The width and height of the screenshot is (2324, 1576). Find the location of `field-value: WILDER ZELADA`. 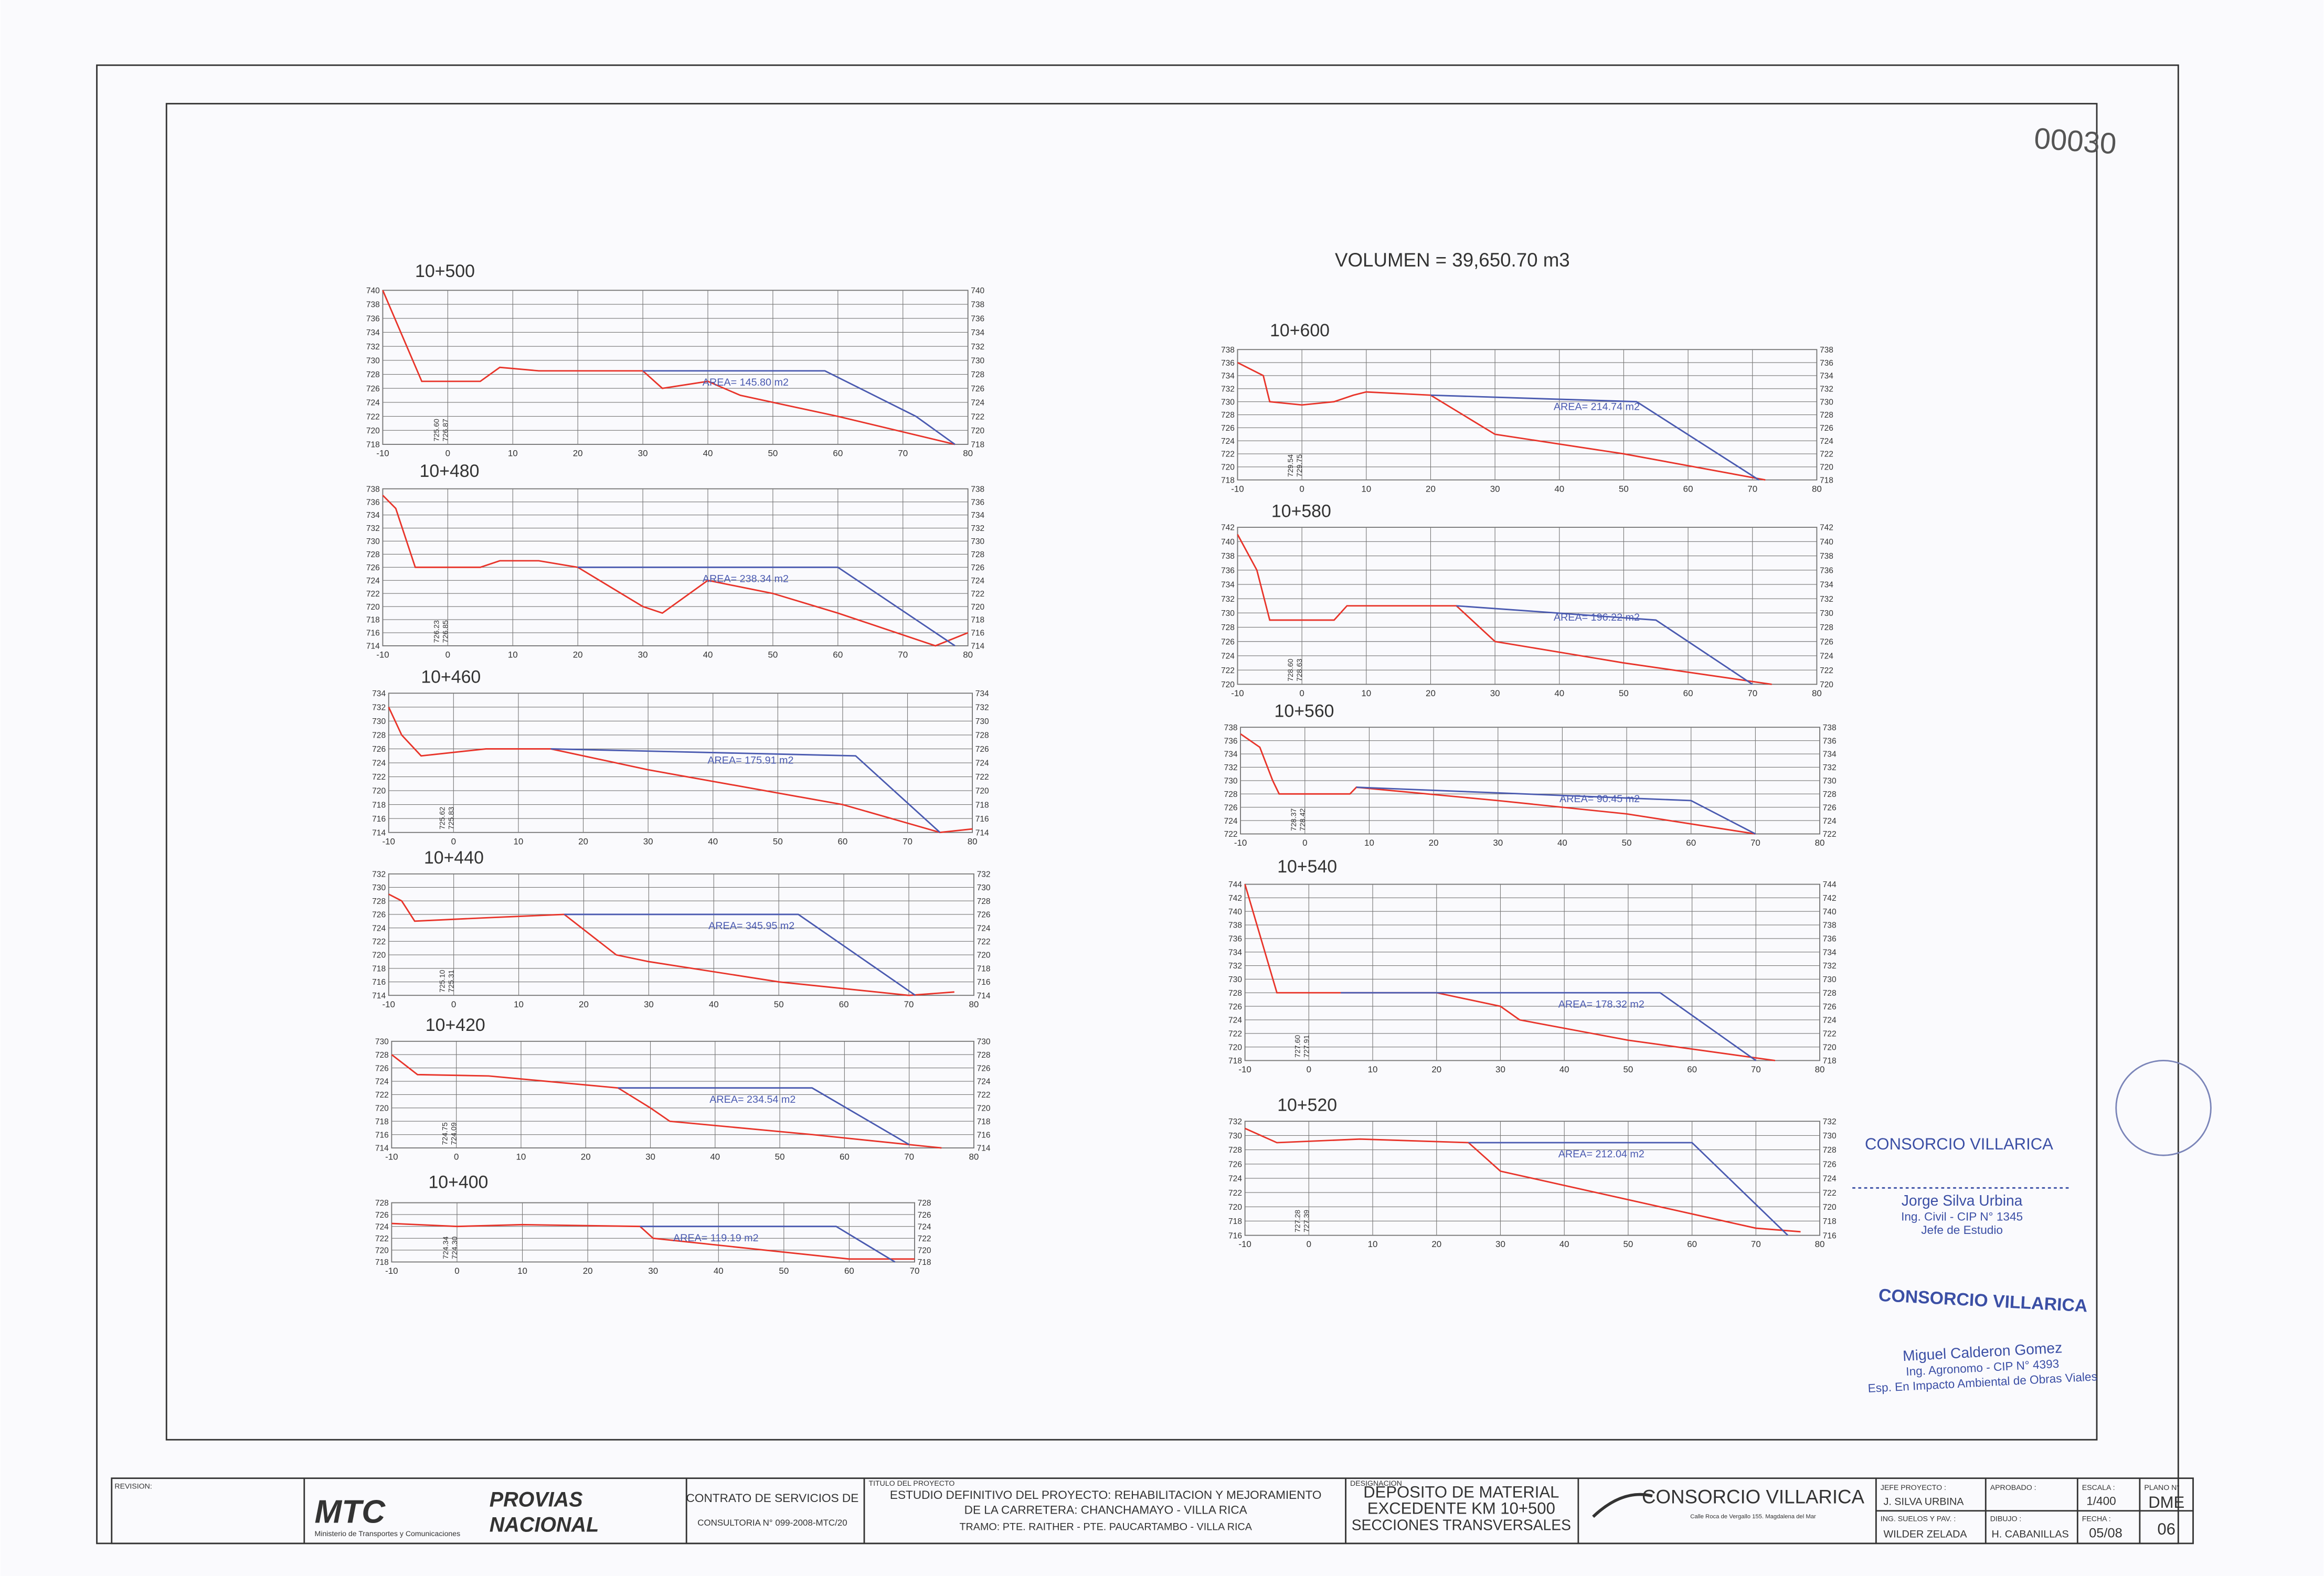

field-value: WILDER ZELADA is located at coordinates (1925, 1535).